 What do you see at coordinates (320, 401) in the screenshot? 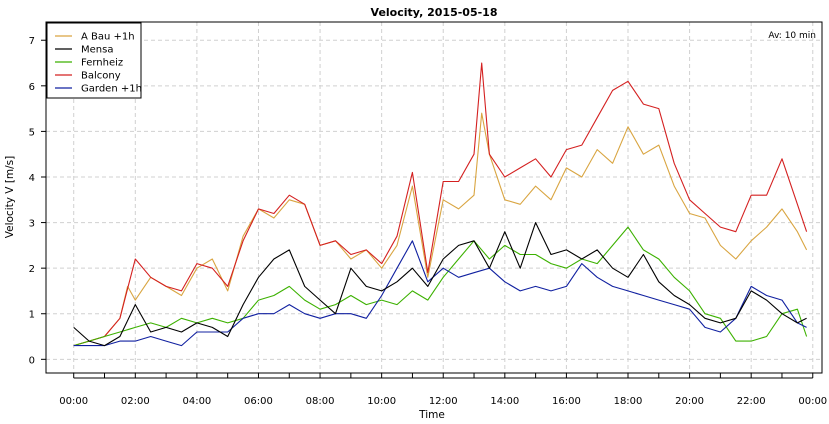
I see `x-tick-label: 08:00` at bounding box center [320, 401].